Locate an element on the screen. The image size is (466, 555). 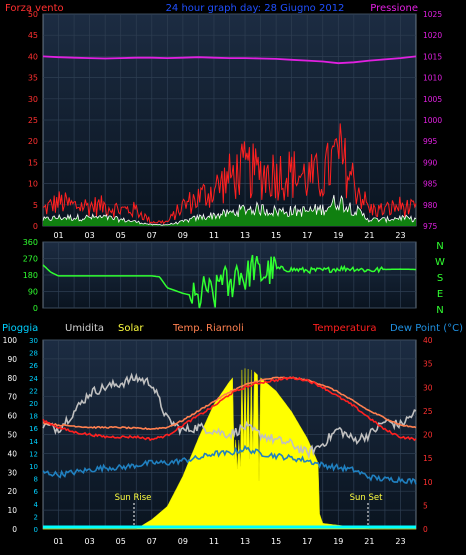
temp-riarnoli-line is located at coordinates (229, 403).